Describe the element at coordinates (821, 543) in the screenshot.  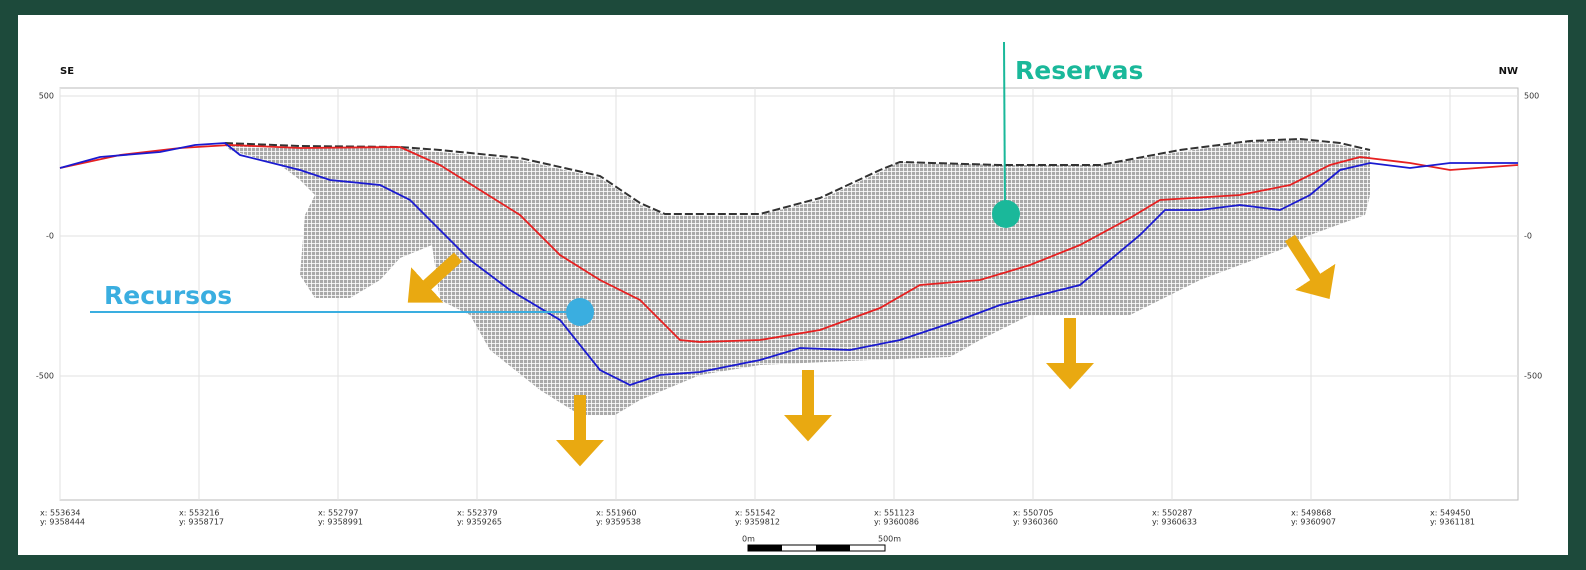
I see `scale-bar: 0m 500m` at that location.